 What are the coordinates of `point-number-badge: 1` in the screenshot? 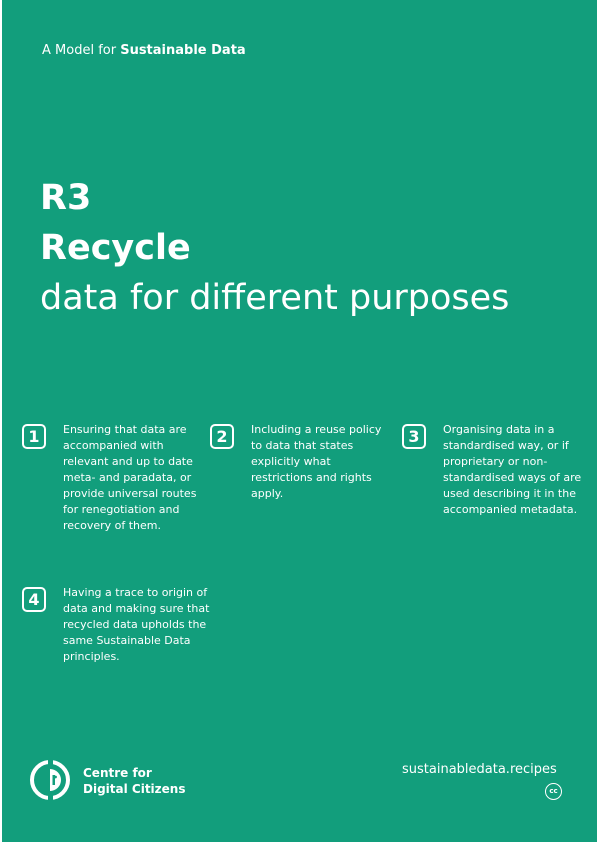 It's located at (34, 436).